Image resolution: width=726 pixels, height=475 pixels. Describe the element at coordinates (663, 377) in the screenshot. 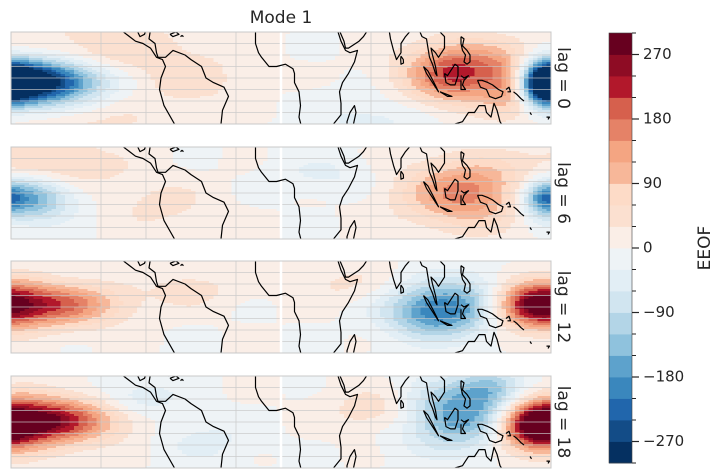

I see `colorbar-tick-label: −180` at that location.